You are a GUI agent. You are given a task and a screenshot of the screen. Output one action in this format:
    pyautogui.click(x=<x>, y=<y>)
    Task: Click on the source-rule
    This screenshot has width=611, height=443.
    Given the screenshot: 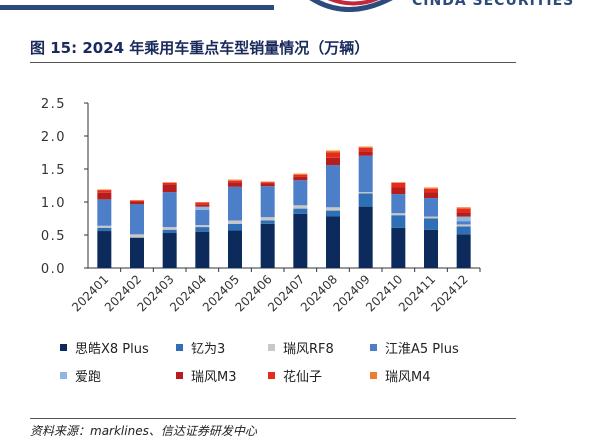 What is the action you would take?
    pyautogui.click(x=273, y=418)
    